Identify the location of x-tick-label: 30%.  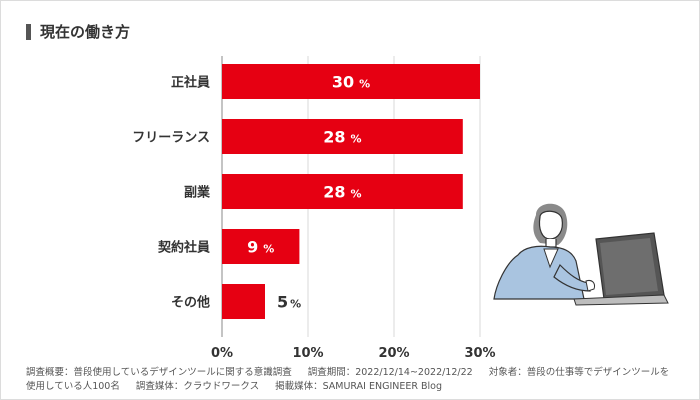
(479, 353).